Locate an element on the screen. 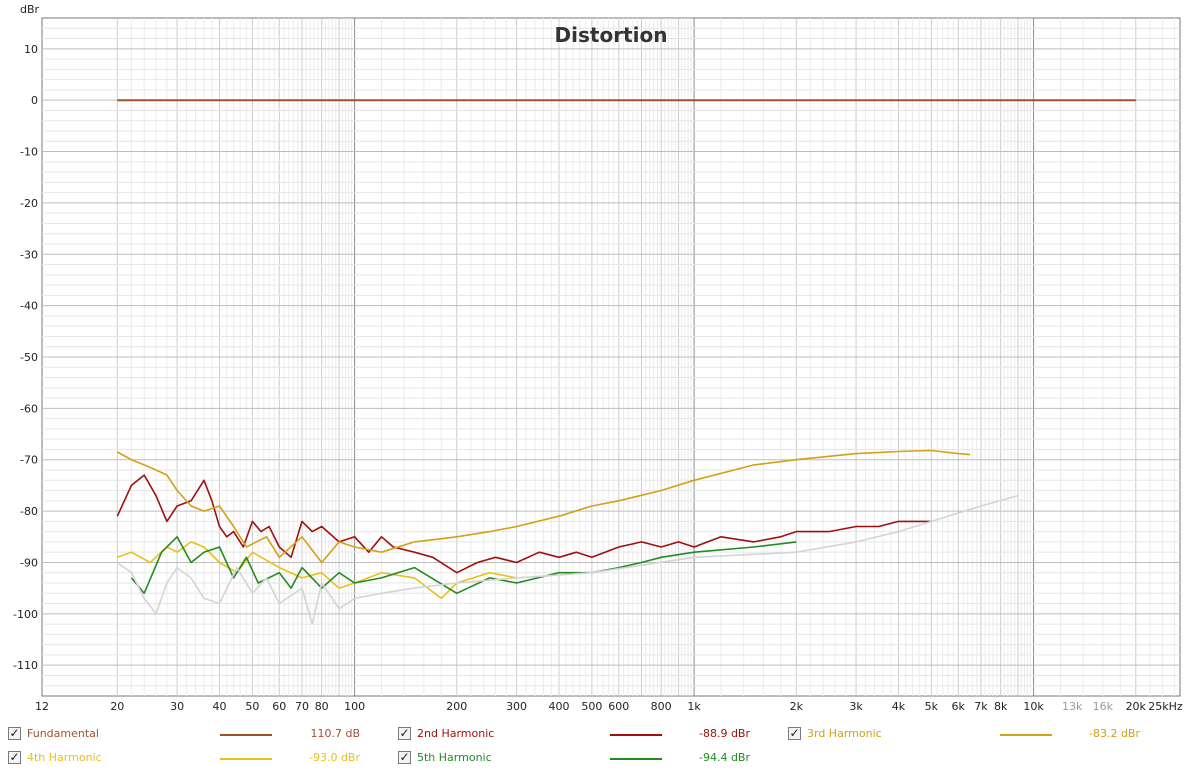 Image resolution: width=1200 pixels, height=771 pixels. series-line-4th-harmonic is located at coordinates (317, 570).